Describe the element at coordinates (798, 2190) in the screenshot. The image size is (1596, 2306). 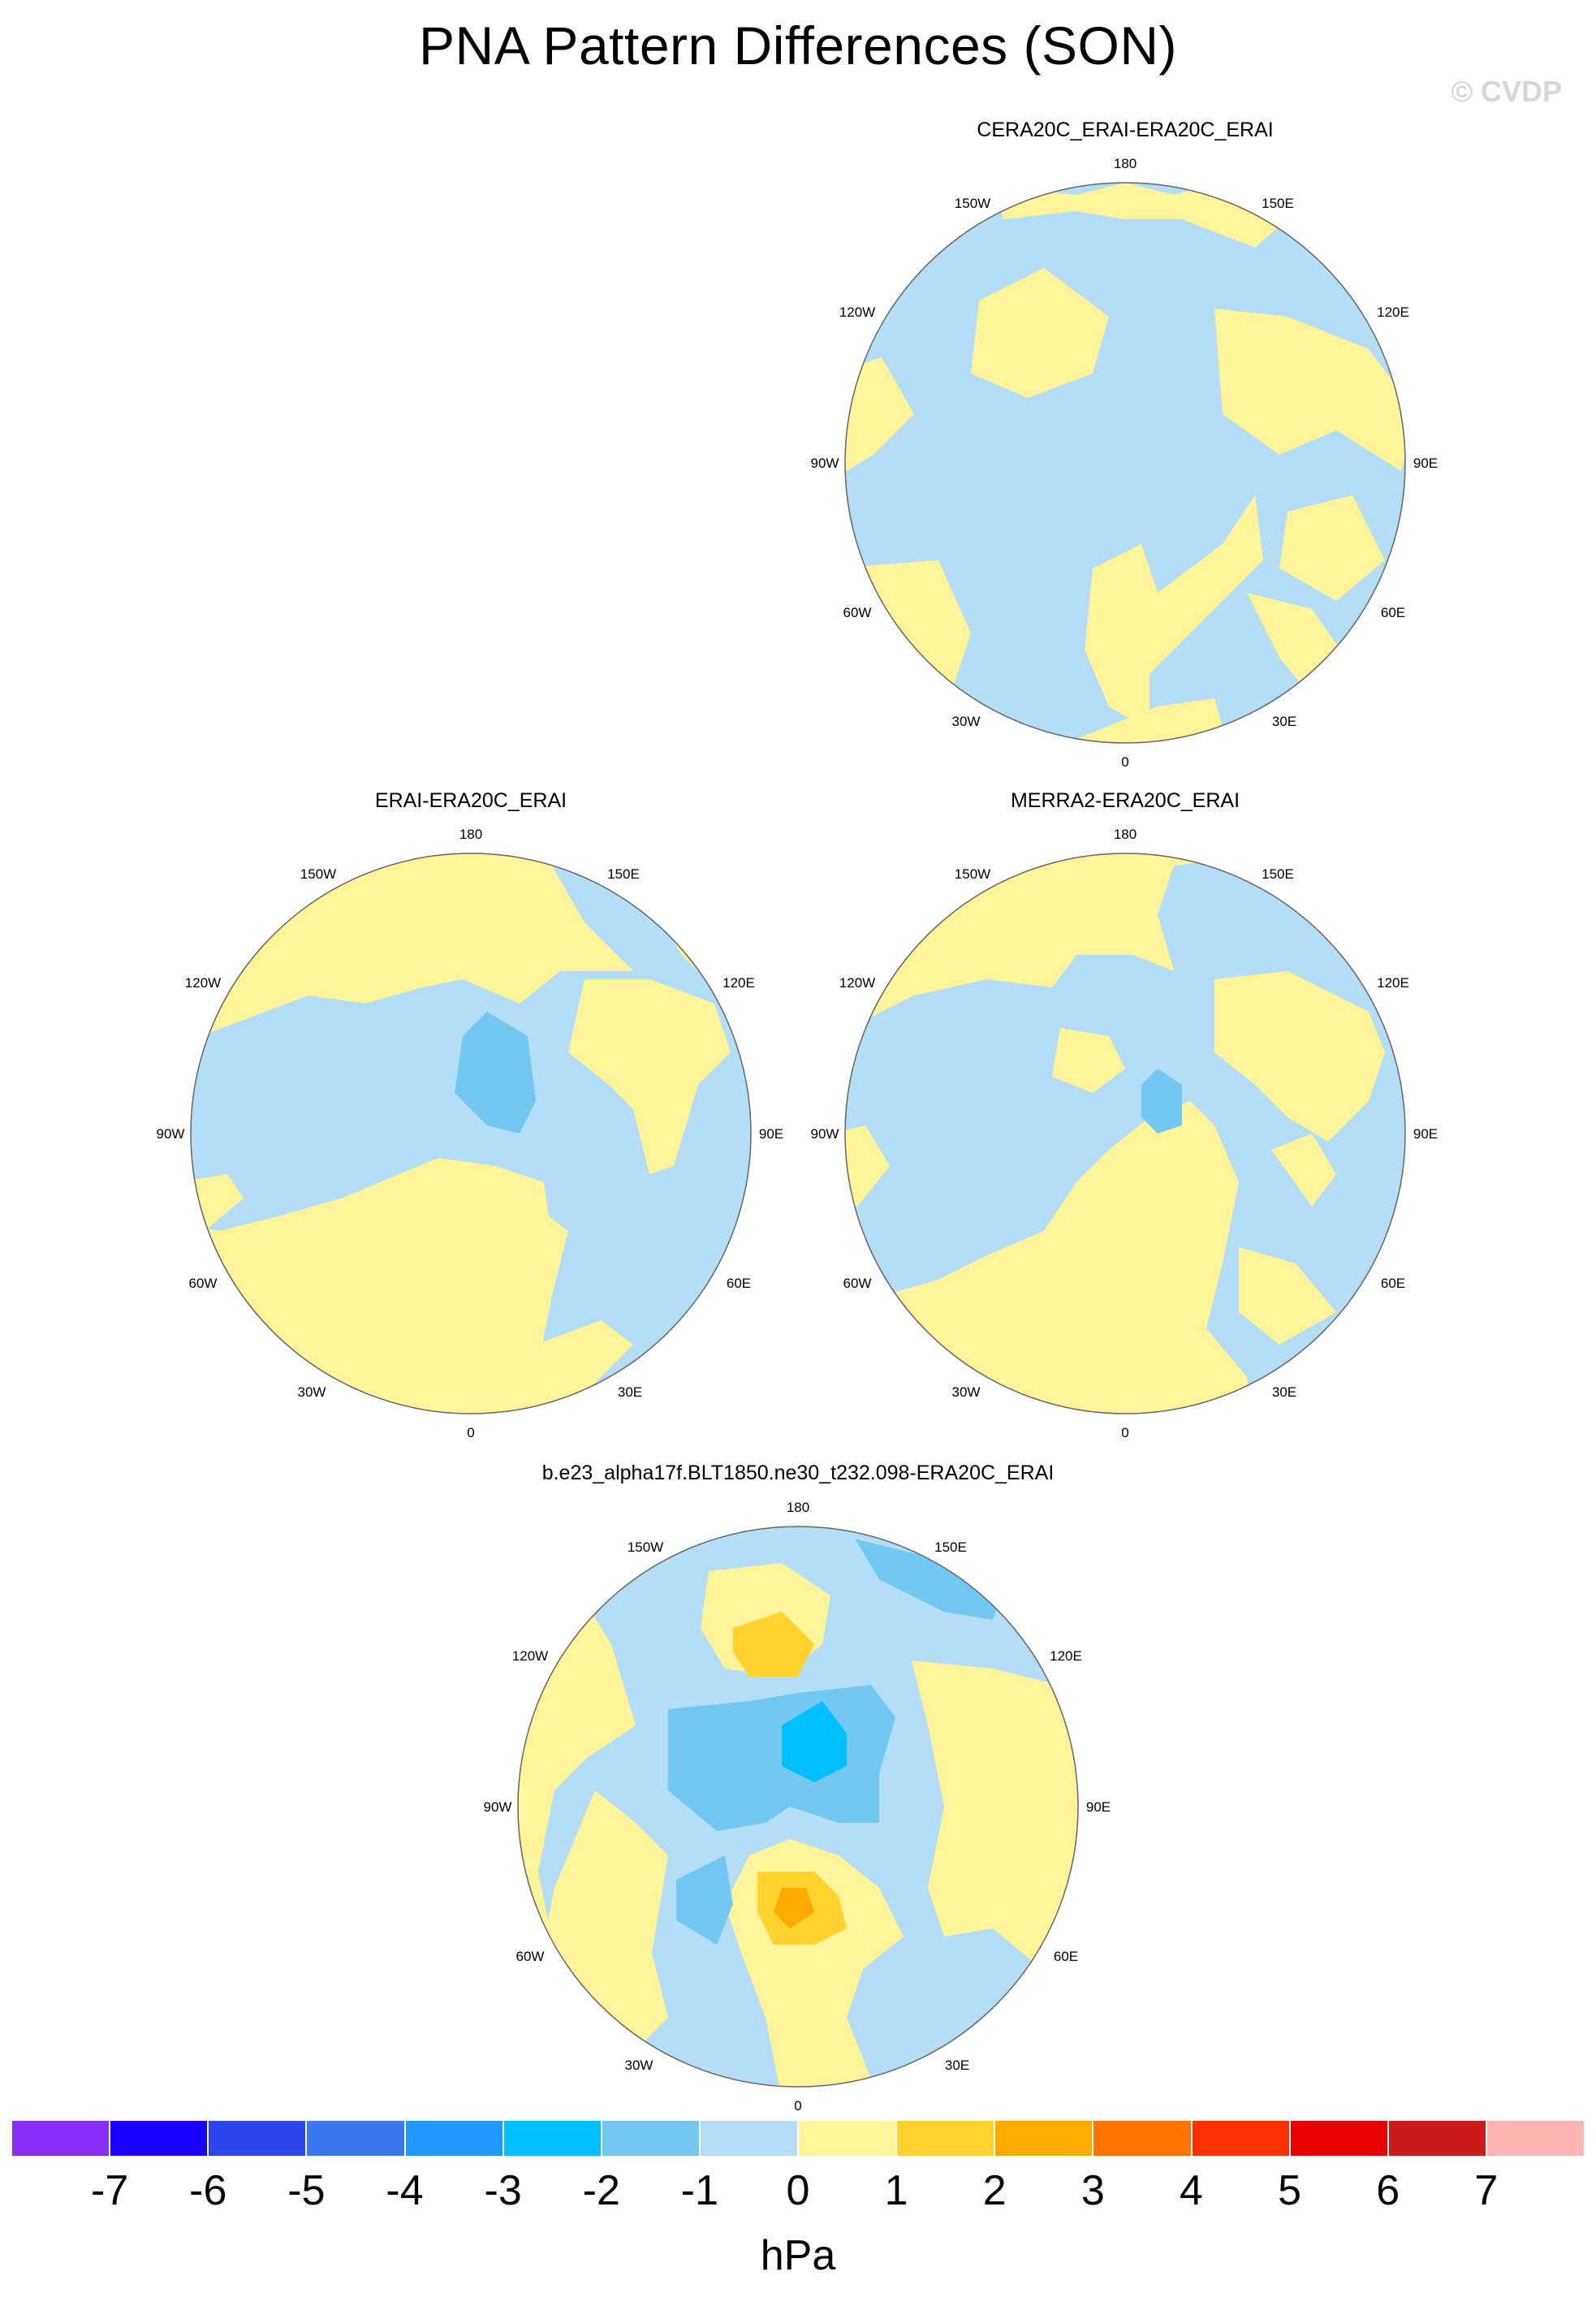
I see `colorbar-tick-label: 0` at that location.